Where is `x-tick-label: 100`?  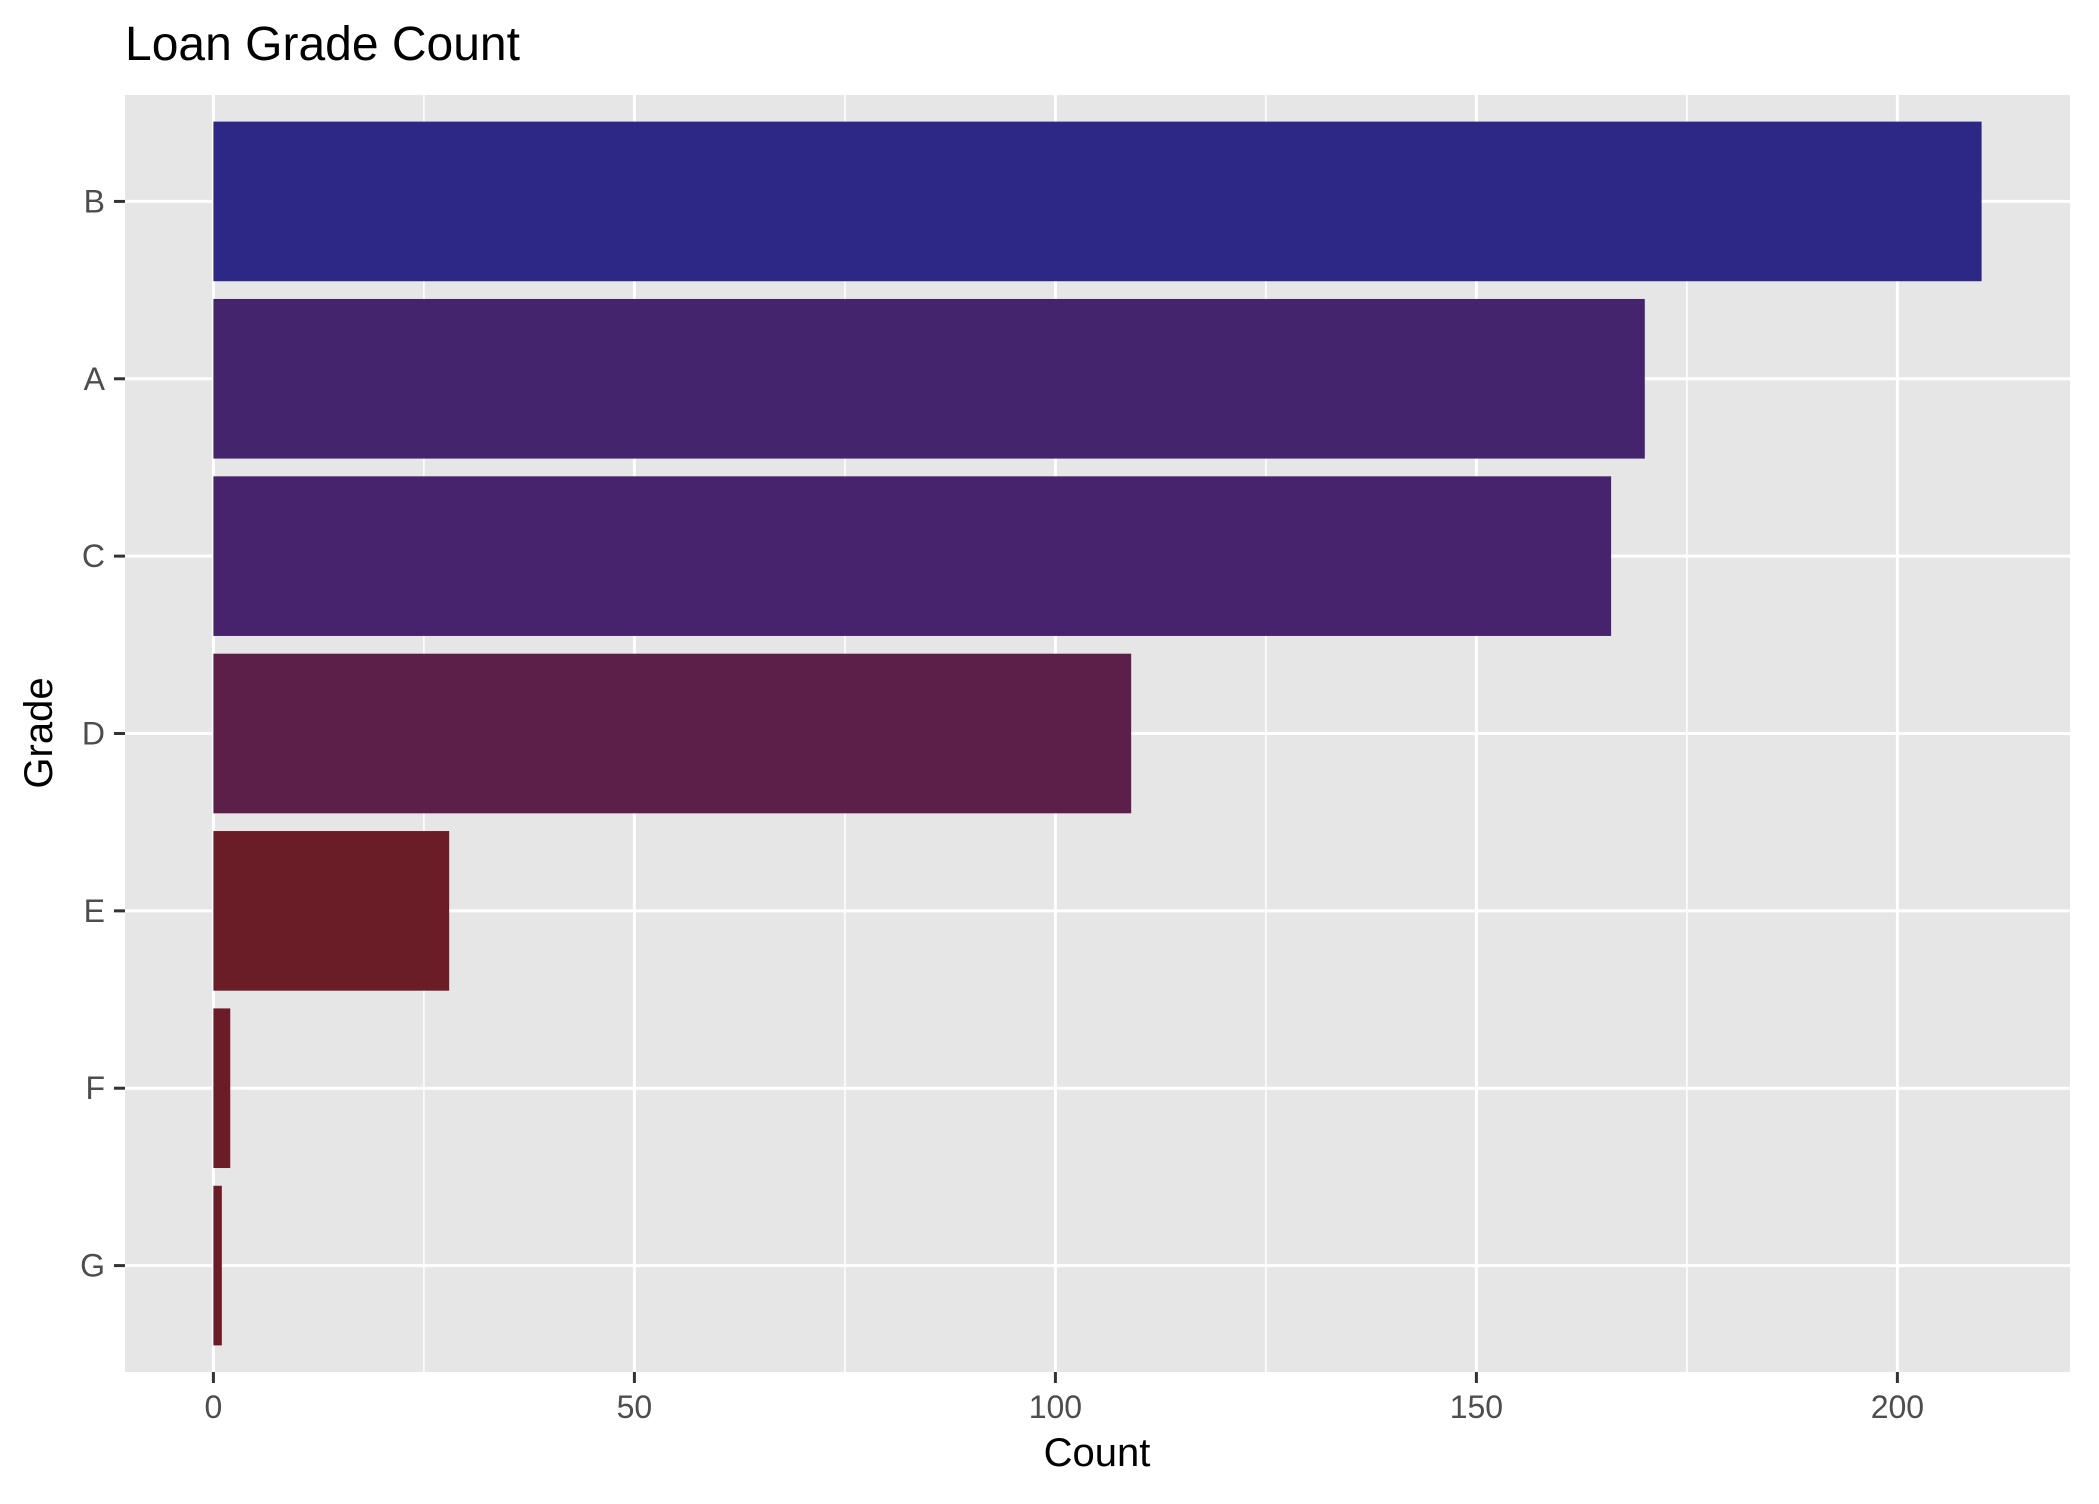 x-tick-label: 100 is located at coordinates (1055, 1407).